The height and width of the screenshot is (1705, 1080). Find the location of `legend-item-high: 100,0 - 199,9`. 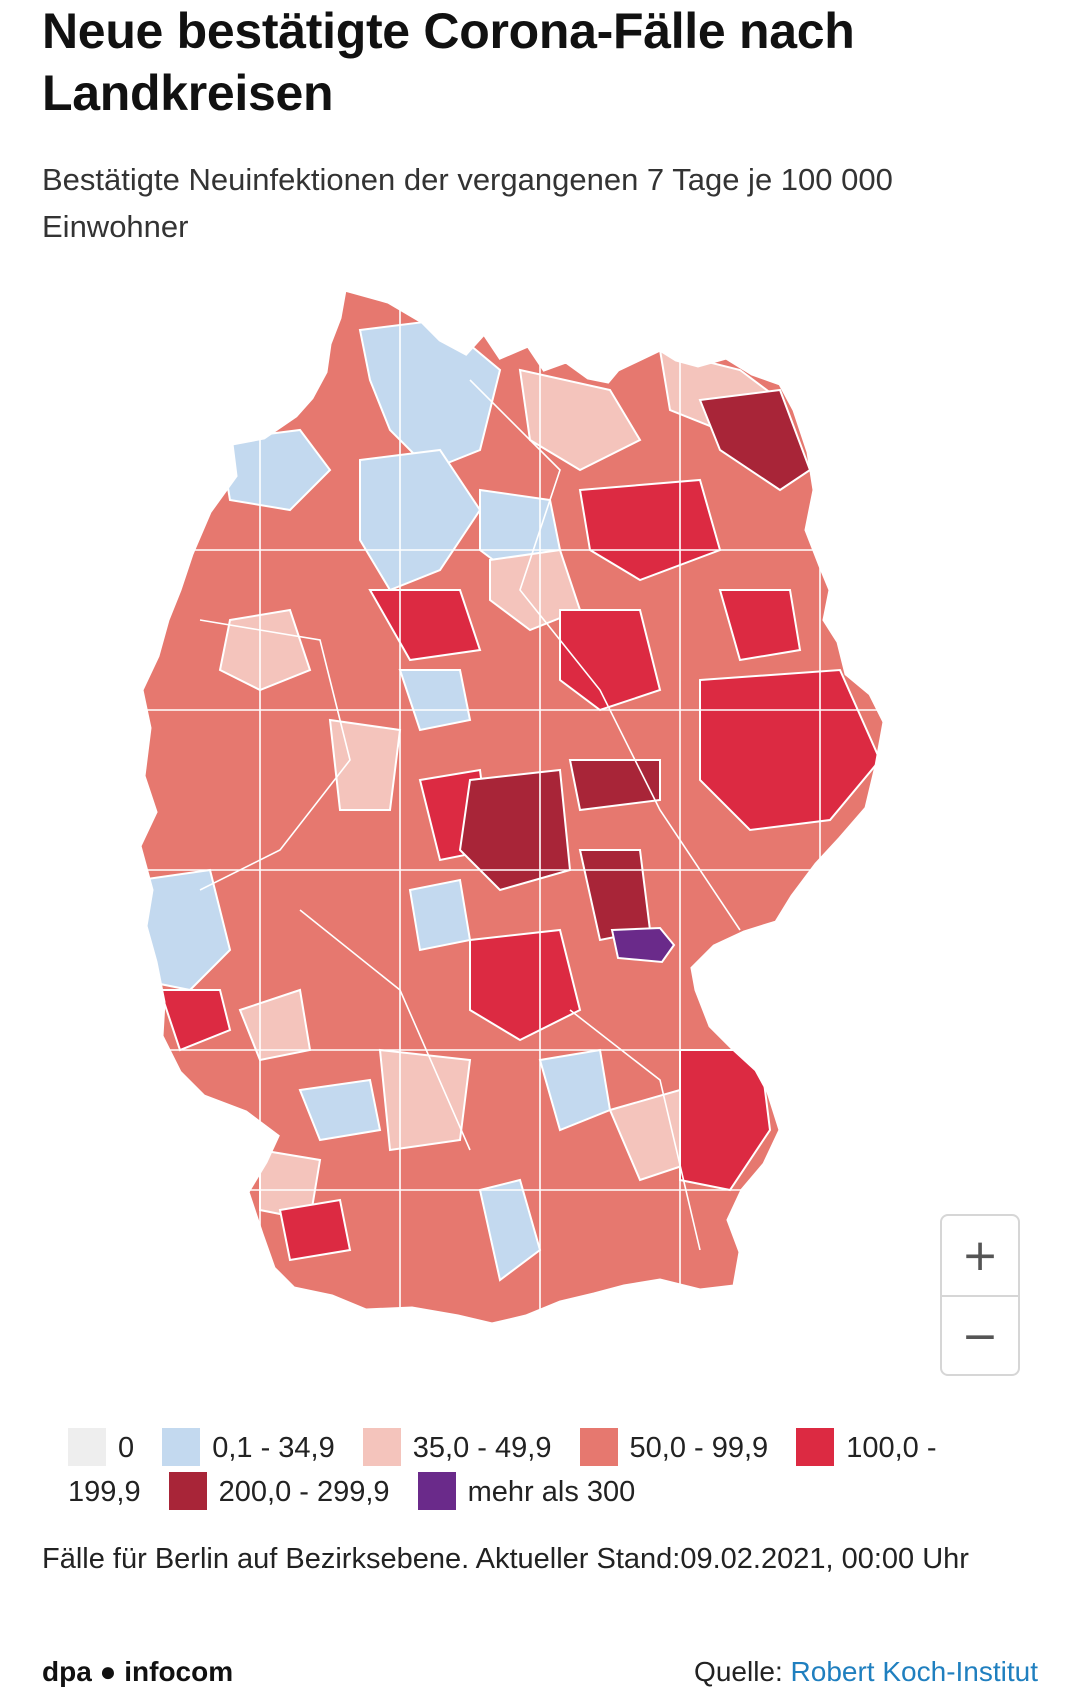

legend-item-high: 100,0 - 199,9 is located at coordinates (502, 1468).